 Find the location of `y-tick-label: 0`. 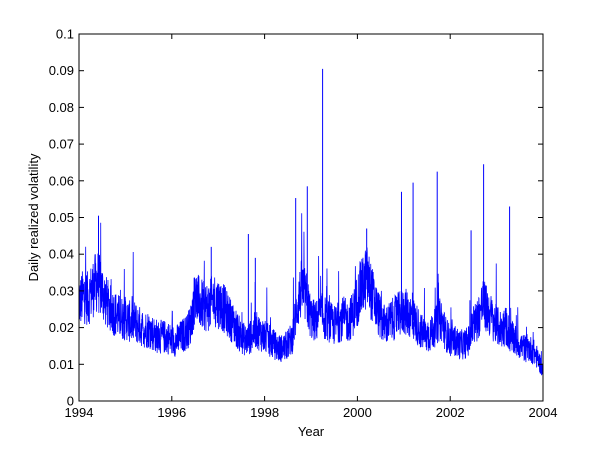

y-tick-label: 0 is located at coordinates (70, 401).